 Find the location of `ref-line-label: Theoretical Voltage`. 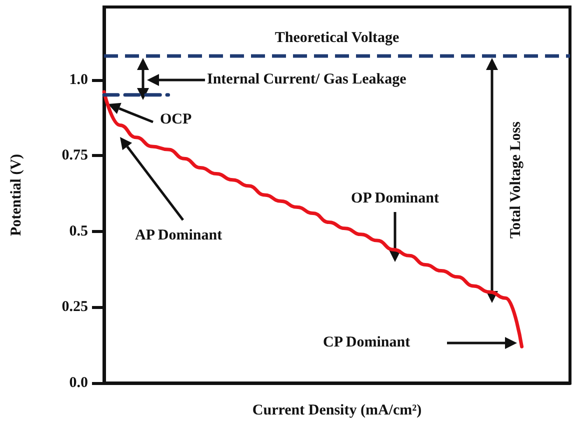

ref-line-label: Theoretical Voltage is located at coordinates (337, 38).